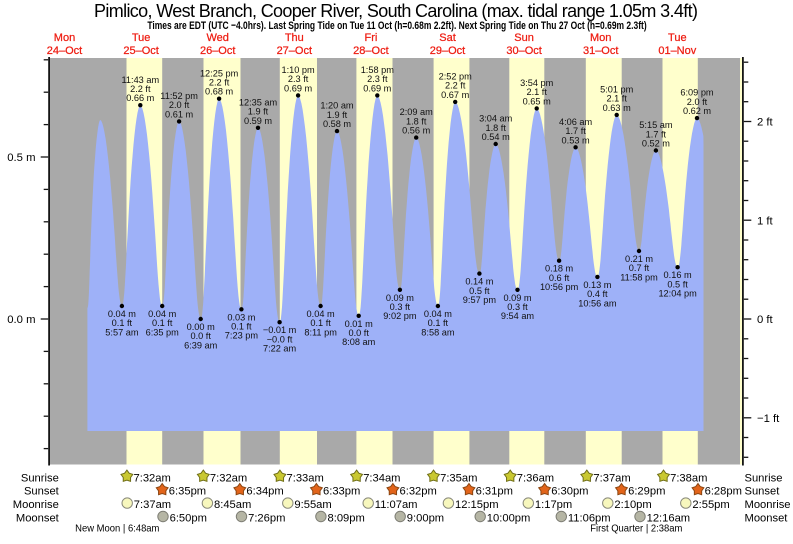 The width and height of the screenshot is (793, 544). Describe the element at coordinates (416, 131) in the screenshot. I see `svg-text: 0.56 m` at that location.